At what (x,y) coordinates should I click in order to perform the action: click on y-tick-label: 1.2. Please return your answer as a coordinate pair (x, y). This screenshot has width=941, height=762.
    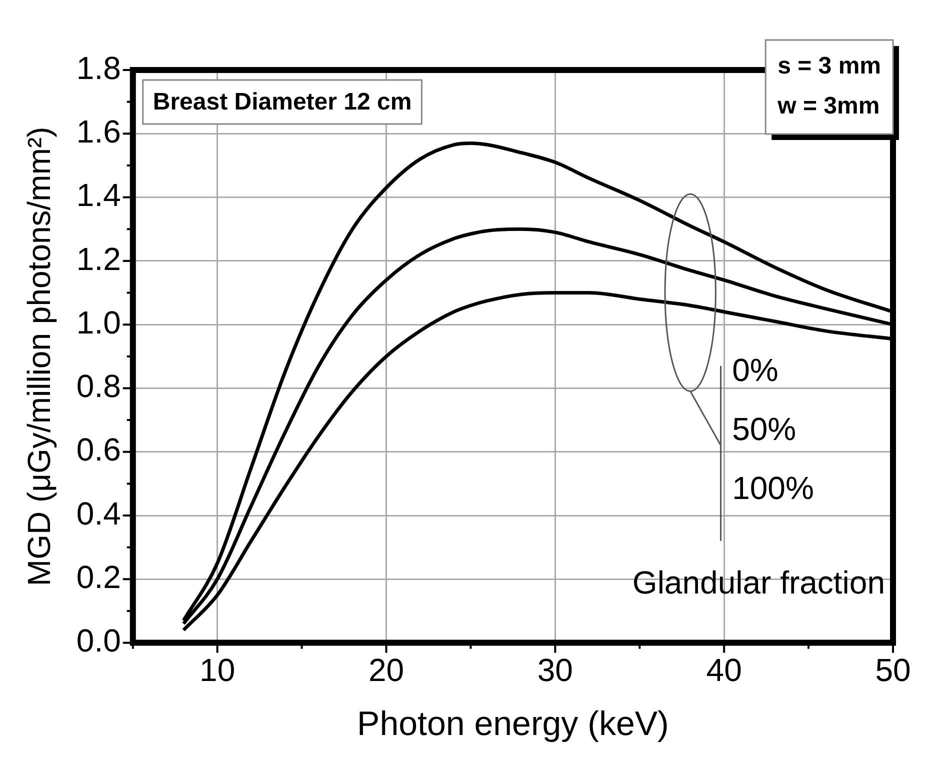
    Looking at the image, I should click on (98, 258).